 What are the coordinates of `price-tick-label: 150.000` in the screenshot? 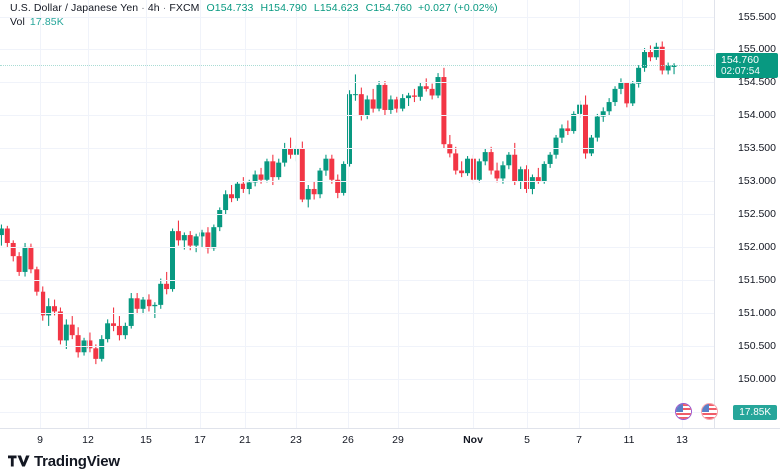 It's located at (757, 378).